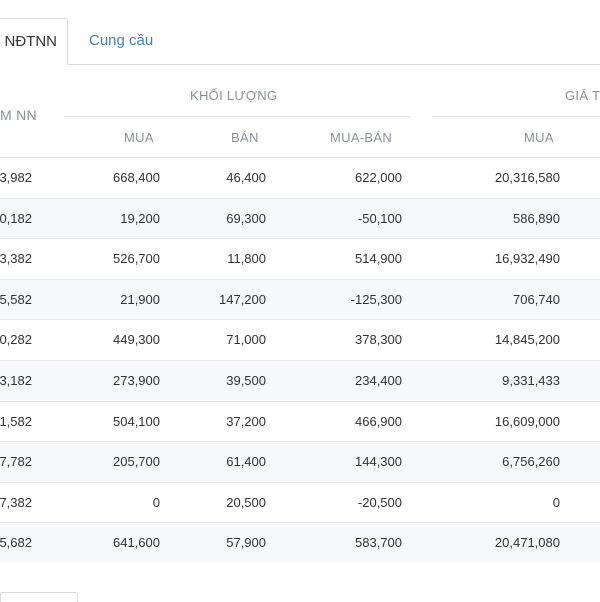  What do you see at coordinates (246, 462) in the screenshot?
I see `cell-sell-volume: 61,400` at bounding box center [246, 462].